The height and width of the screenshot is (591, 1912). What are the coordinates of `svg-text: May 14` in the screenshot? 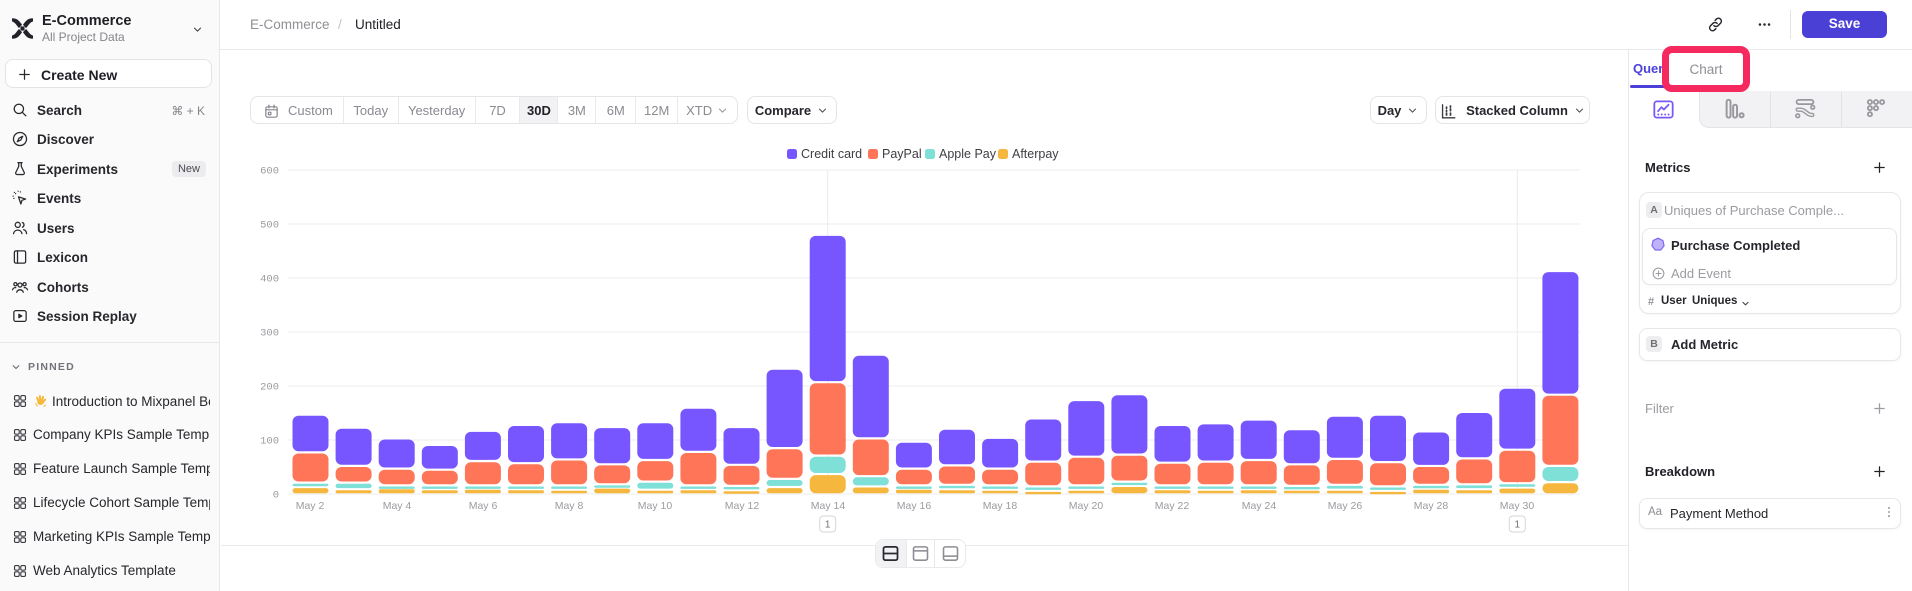 It's located at (828, 506).